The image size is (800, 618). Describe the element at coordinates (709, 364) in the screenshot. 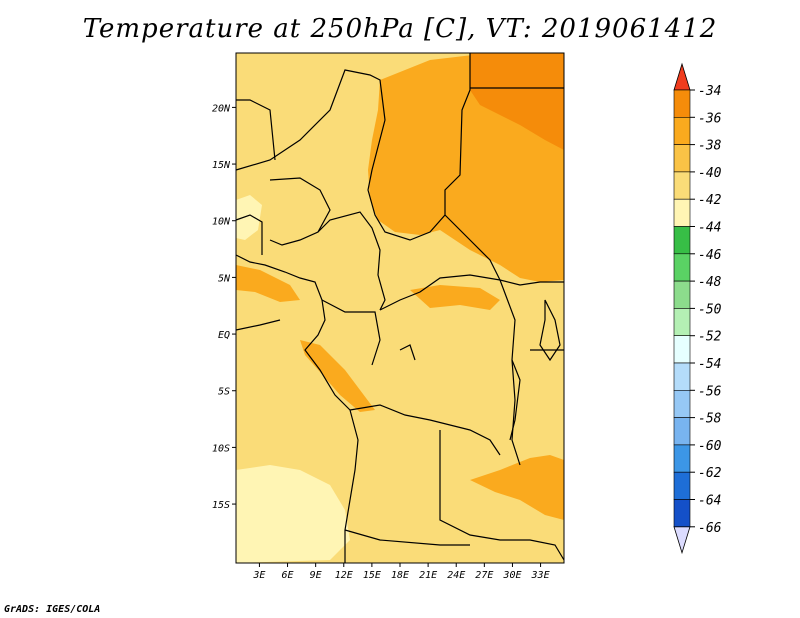

I see `colorbar-label: -54` at that location.